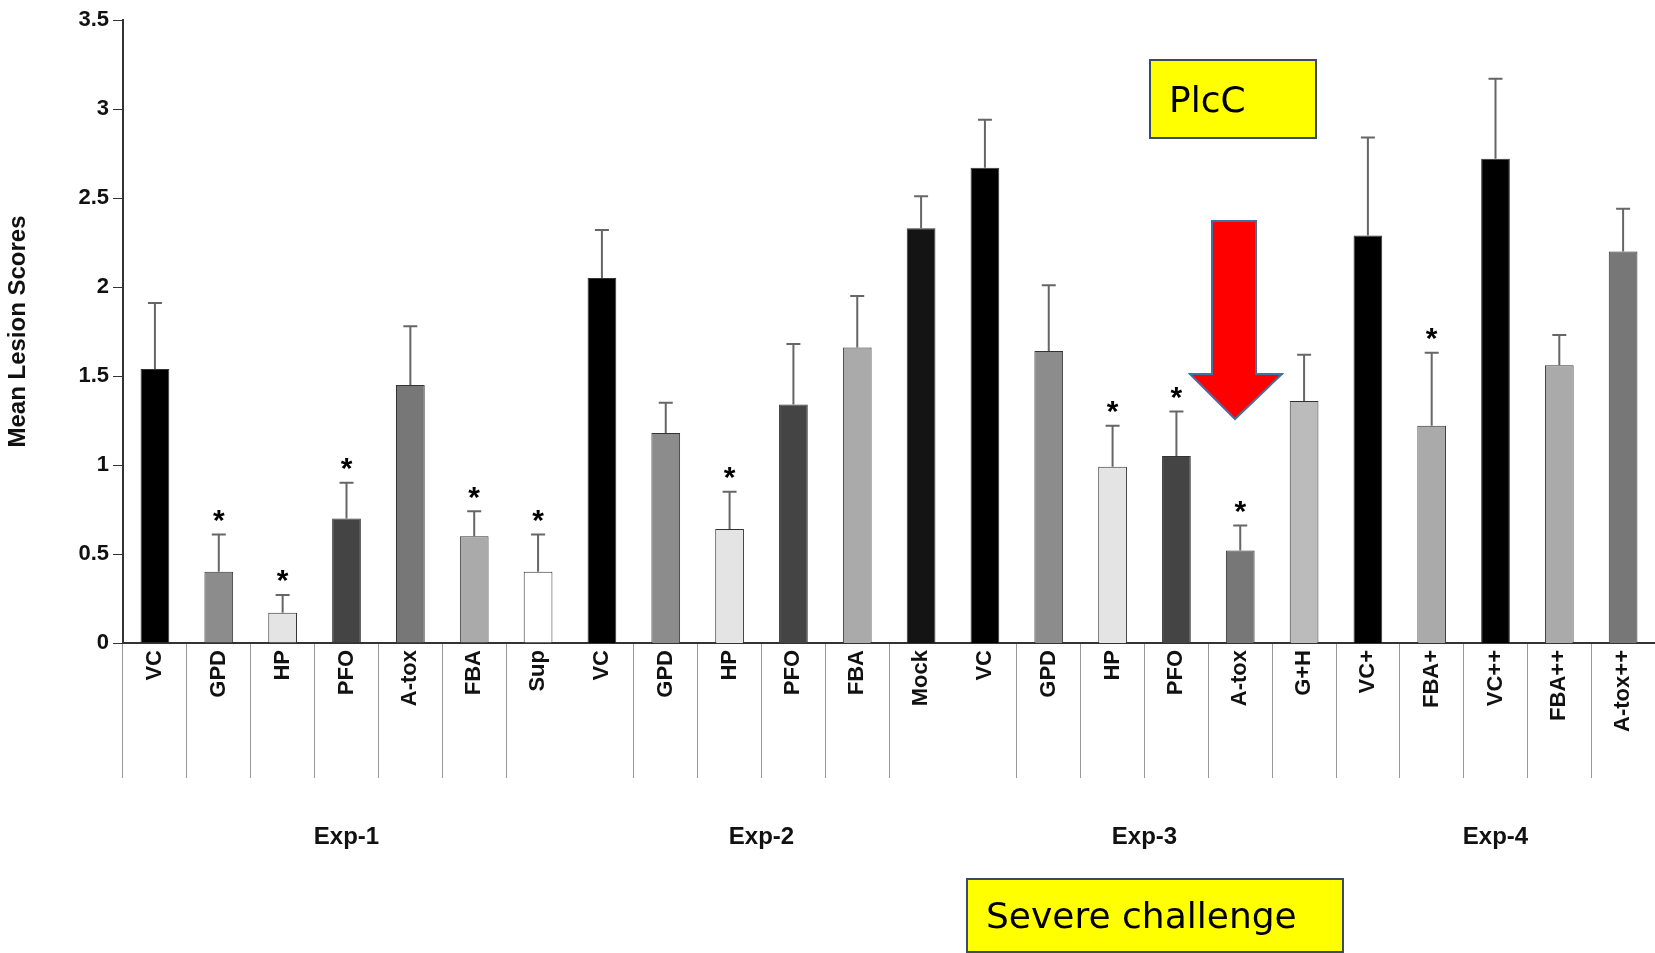 The height and width of the screenshot is (953, 1655). I want to click on x-tick-label: VC+, so click(1366, 672).